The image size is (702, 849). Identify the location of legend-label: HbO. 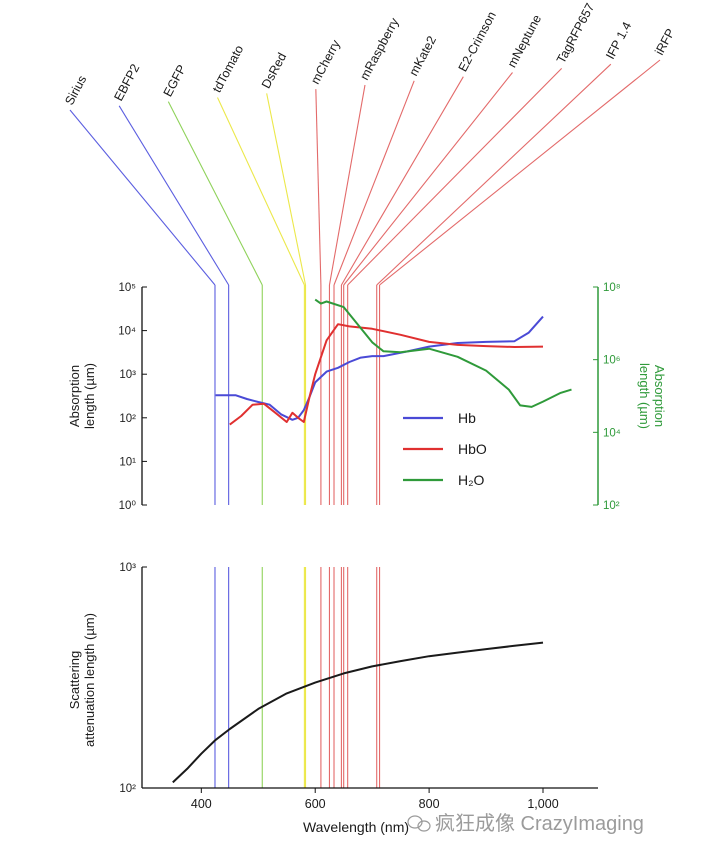
(472, 449).